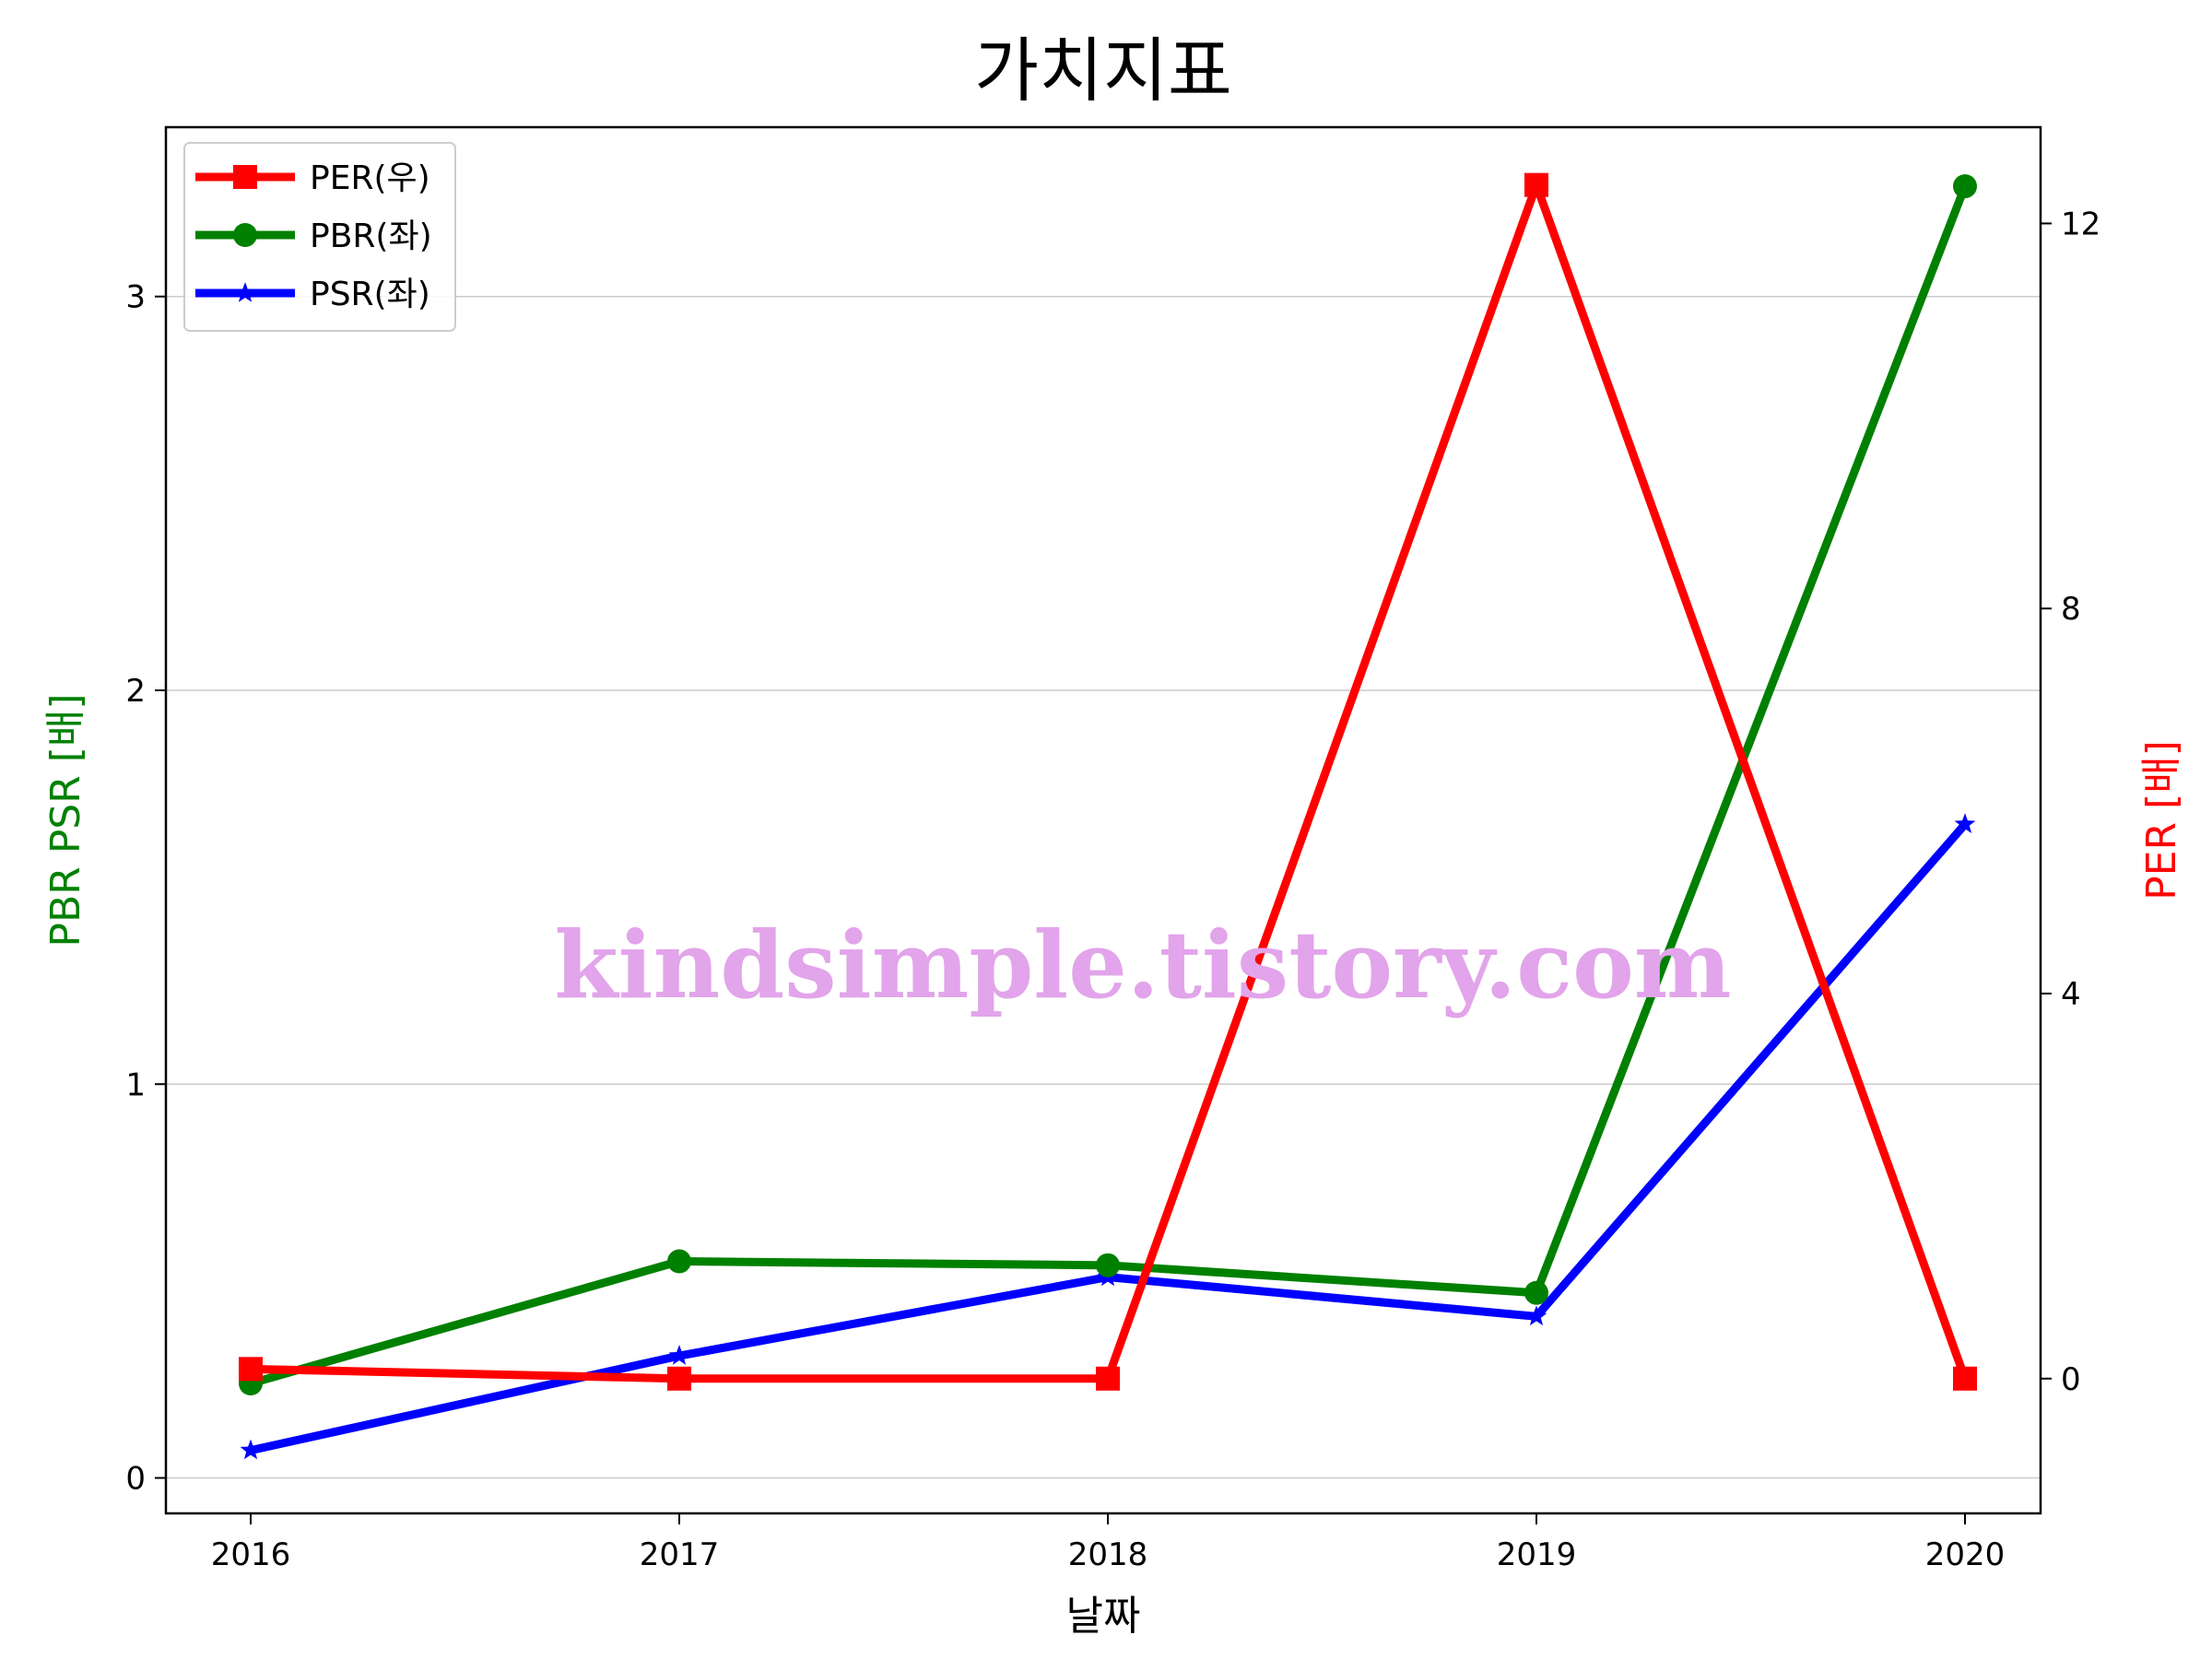  I want to click on left-y-tick-label: 2, so click(135, 691).